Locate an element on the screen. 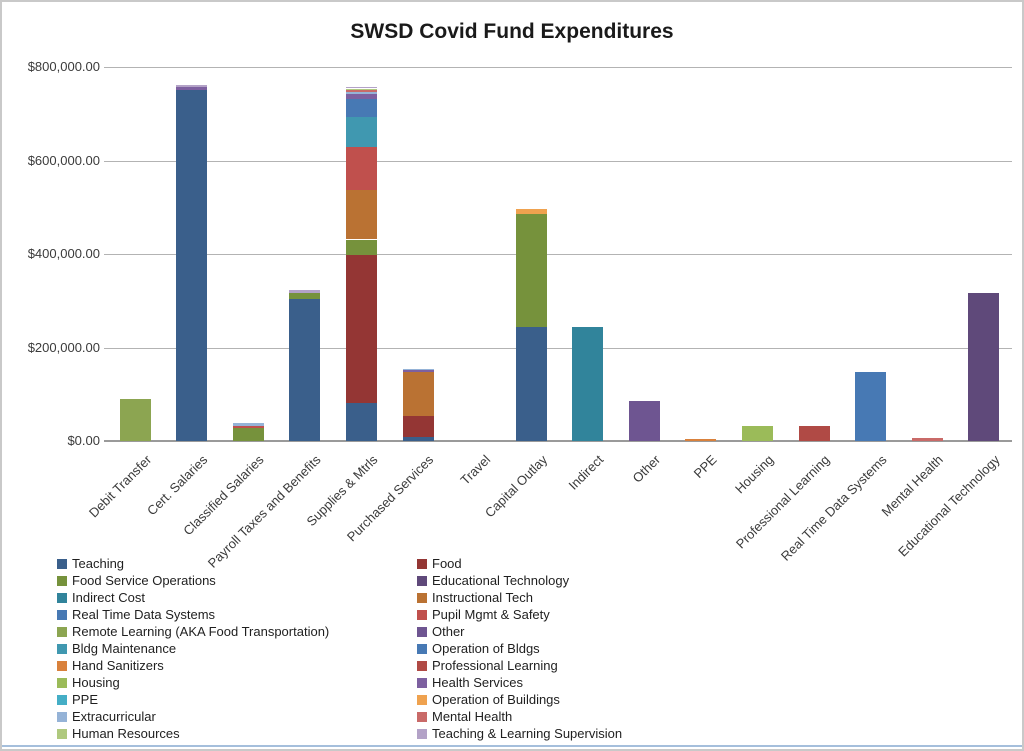 The width and height of the screenshot is (1024, 751). legend-item-instructional-tech: Instructional Tech is located at coordinates (519, 598).